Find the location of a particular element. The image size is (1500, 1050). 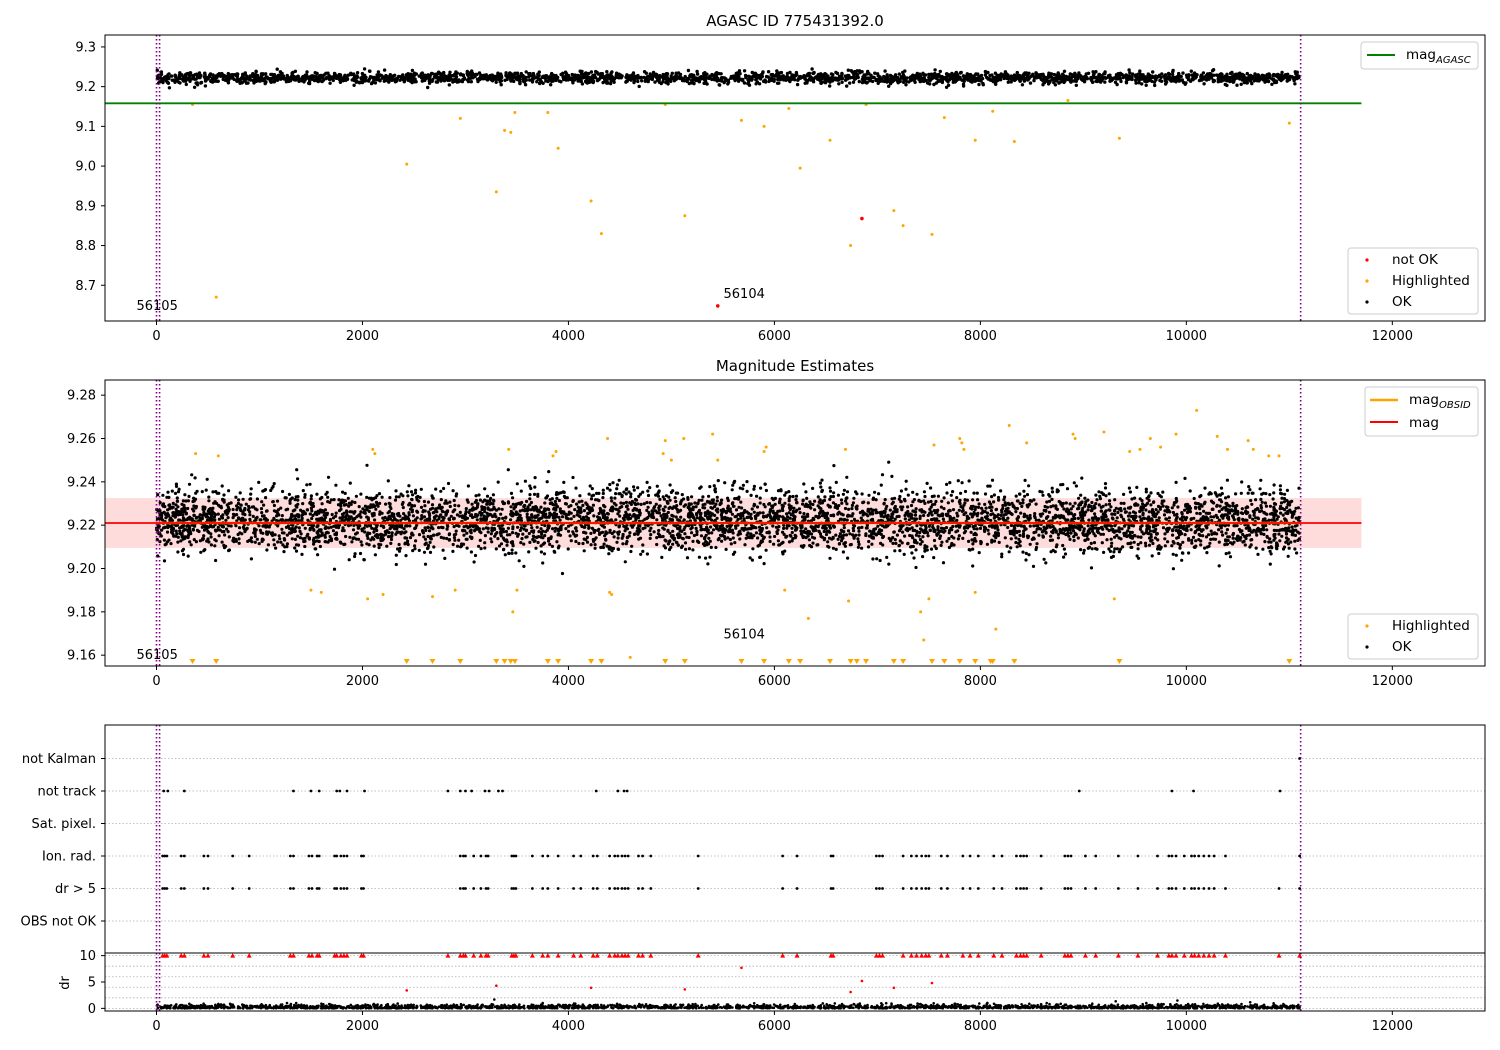

y-tick-label: 8.7 is located at coordinates (85, 286).